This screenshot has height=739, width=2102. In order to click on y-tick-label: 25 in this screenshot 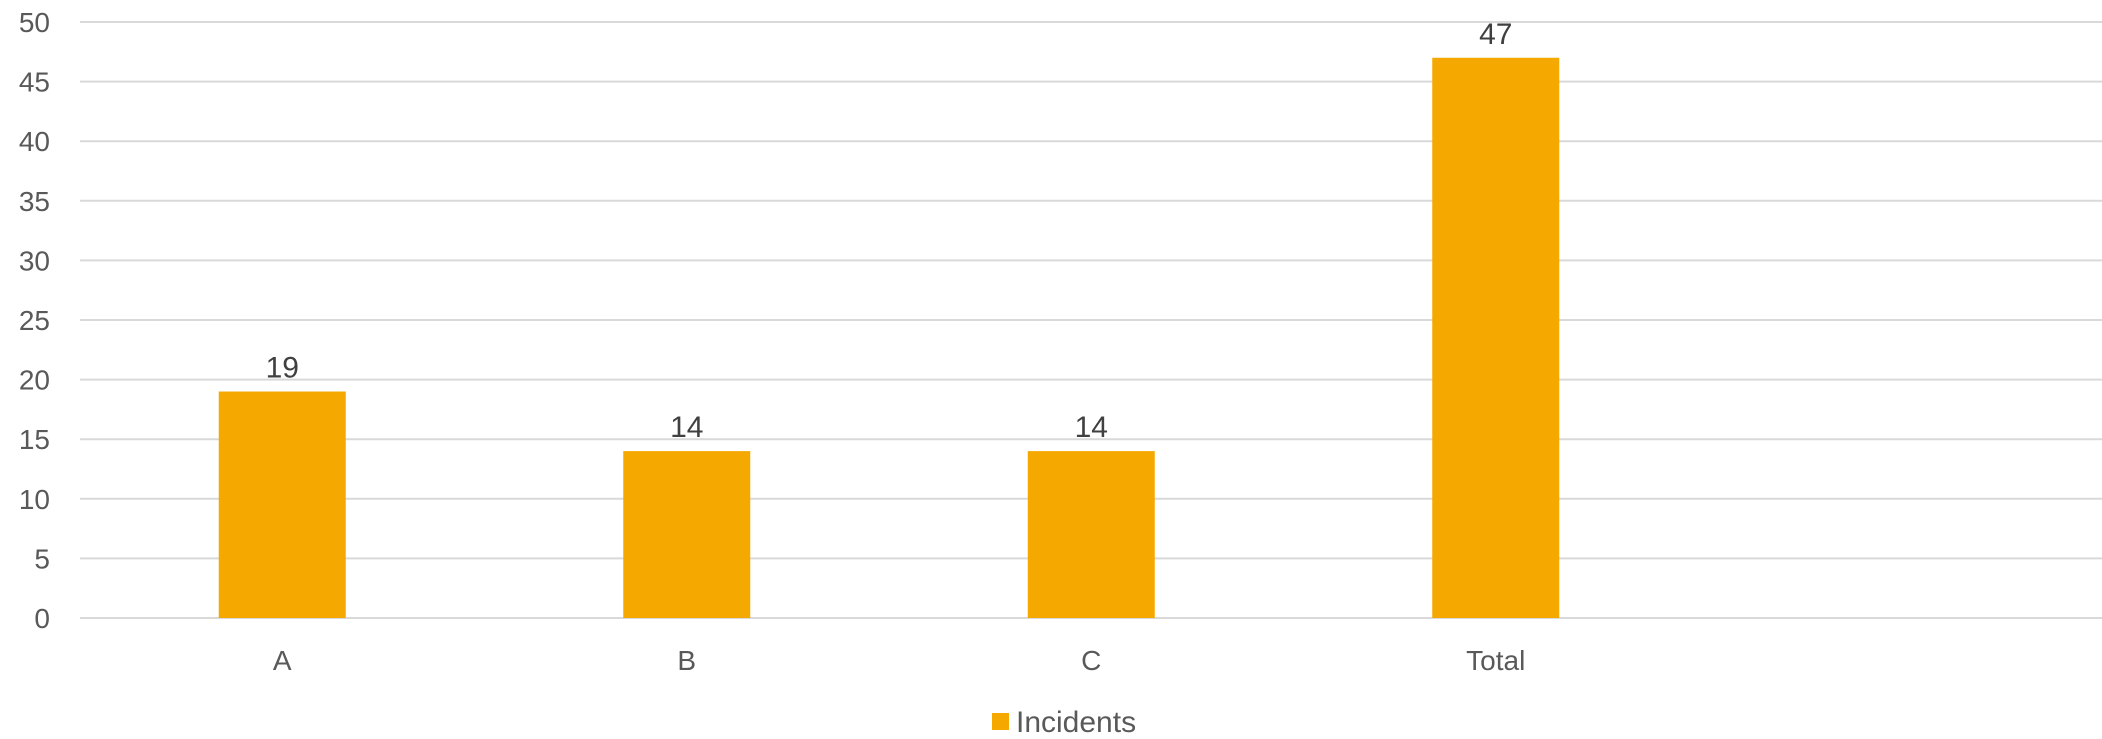, I will do `click(34, 320)`.